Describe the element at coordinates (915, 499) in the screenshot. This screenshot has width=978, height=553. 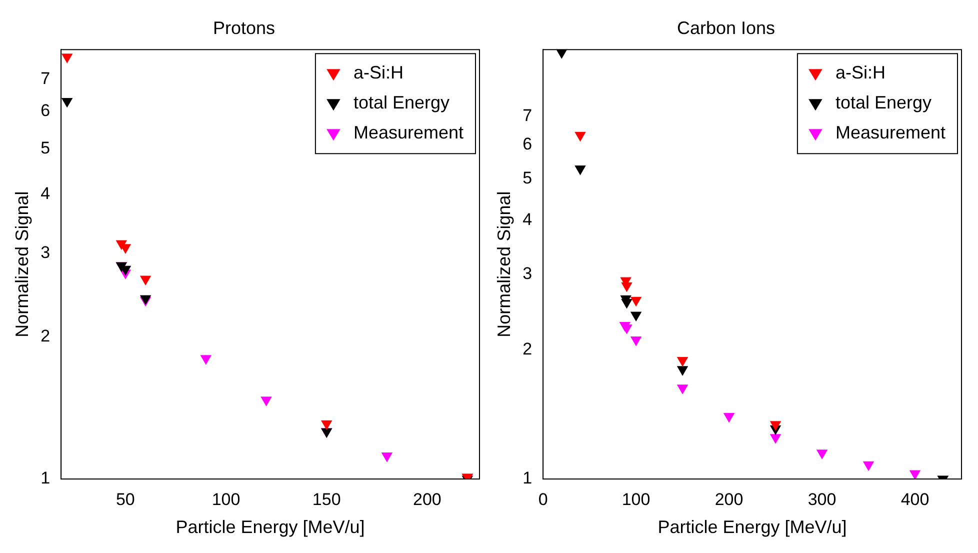
I see `x-tick-label: 400` at that location.